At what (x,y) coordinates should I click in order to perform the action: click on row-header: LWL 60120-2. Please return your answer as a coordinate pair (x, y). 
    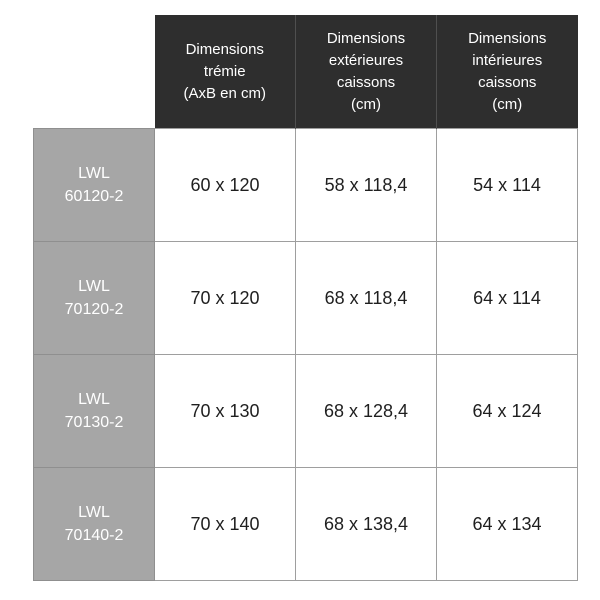
    Looking at the image, I should click on (94, 185).